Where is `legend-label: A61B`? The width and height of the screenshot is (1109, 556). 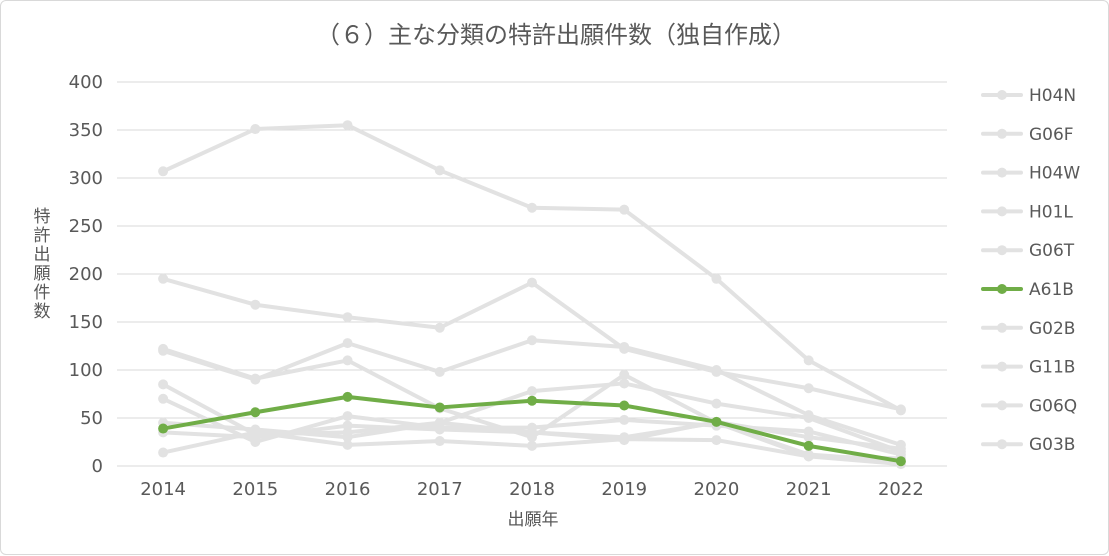
legend-label: A61B is located at coordinates (1051, 290).